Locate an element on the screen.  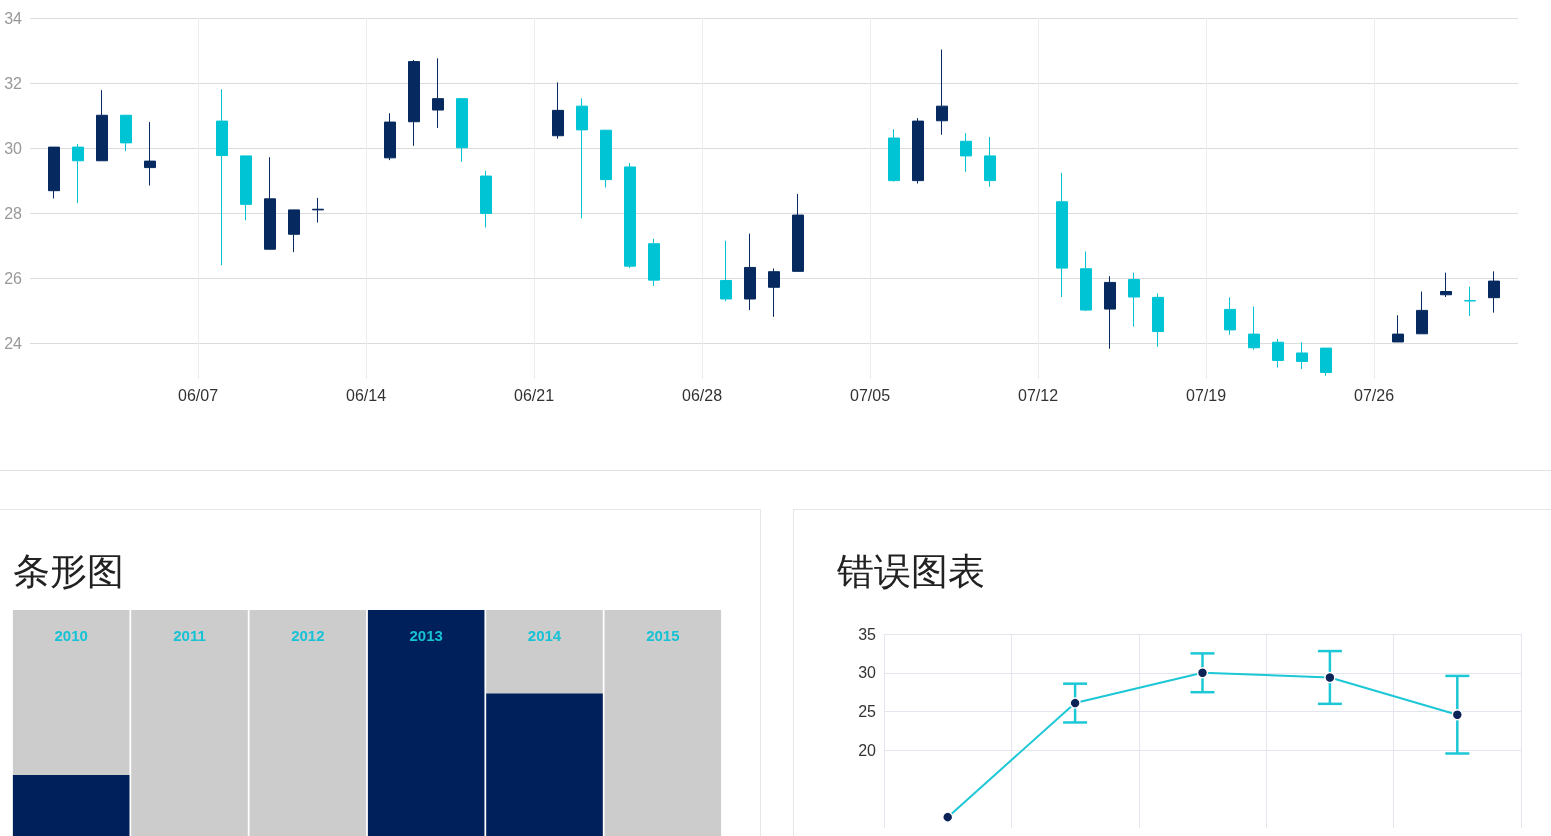
x-tick-label: 06/07 is located at coordinates (198, 395).